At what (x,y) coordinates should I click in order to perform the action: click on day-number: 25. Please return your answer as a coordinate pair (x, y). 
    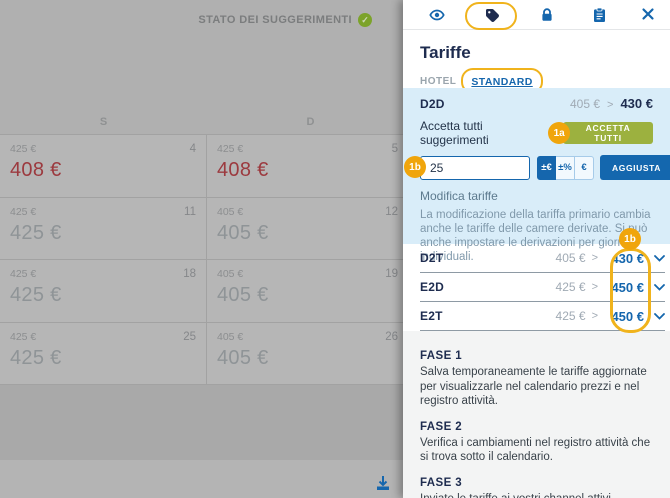
    Looking at the image, I should click on (189, 336).